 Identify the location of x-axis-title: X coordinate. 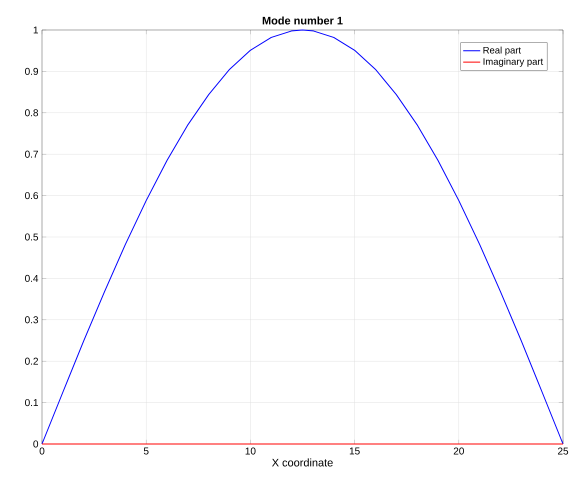
(302, 462).